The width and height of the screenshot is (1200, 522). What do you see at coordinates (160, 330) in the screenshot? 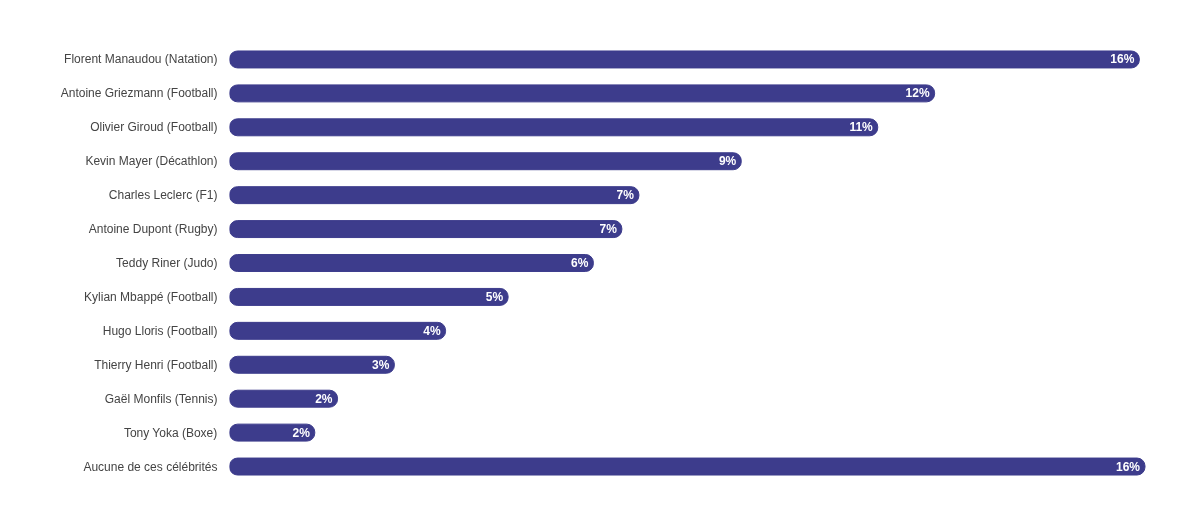
I see `y-tick-label: Hugo Lloris (Football)` at bounding box center [160, 330].